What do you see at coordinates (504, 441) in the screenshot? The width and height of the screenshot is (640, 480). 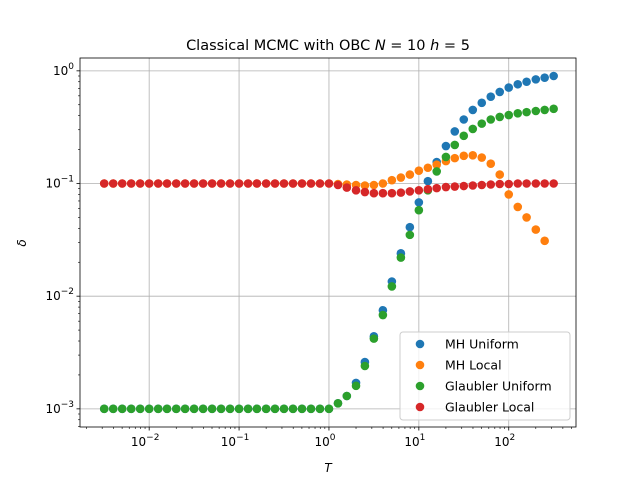 I see `x-tick-label: 10²` at bounding box center [504, 441].